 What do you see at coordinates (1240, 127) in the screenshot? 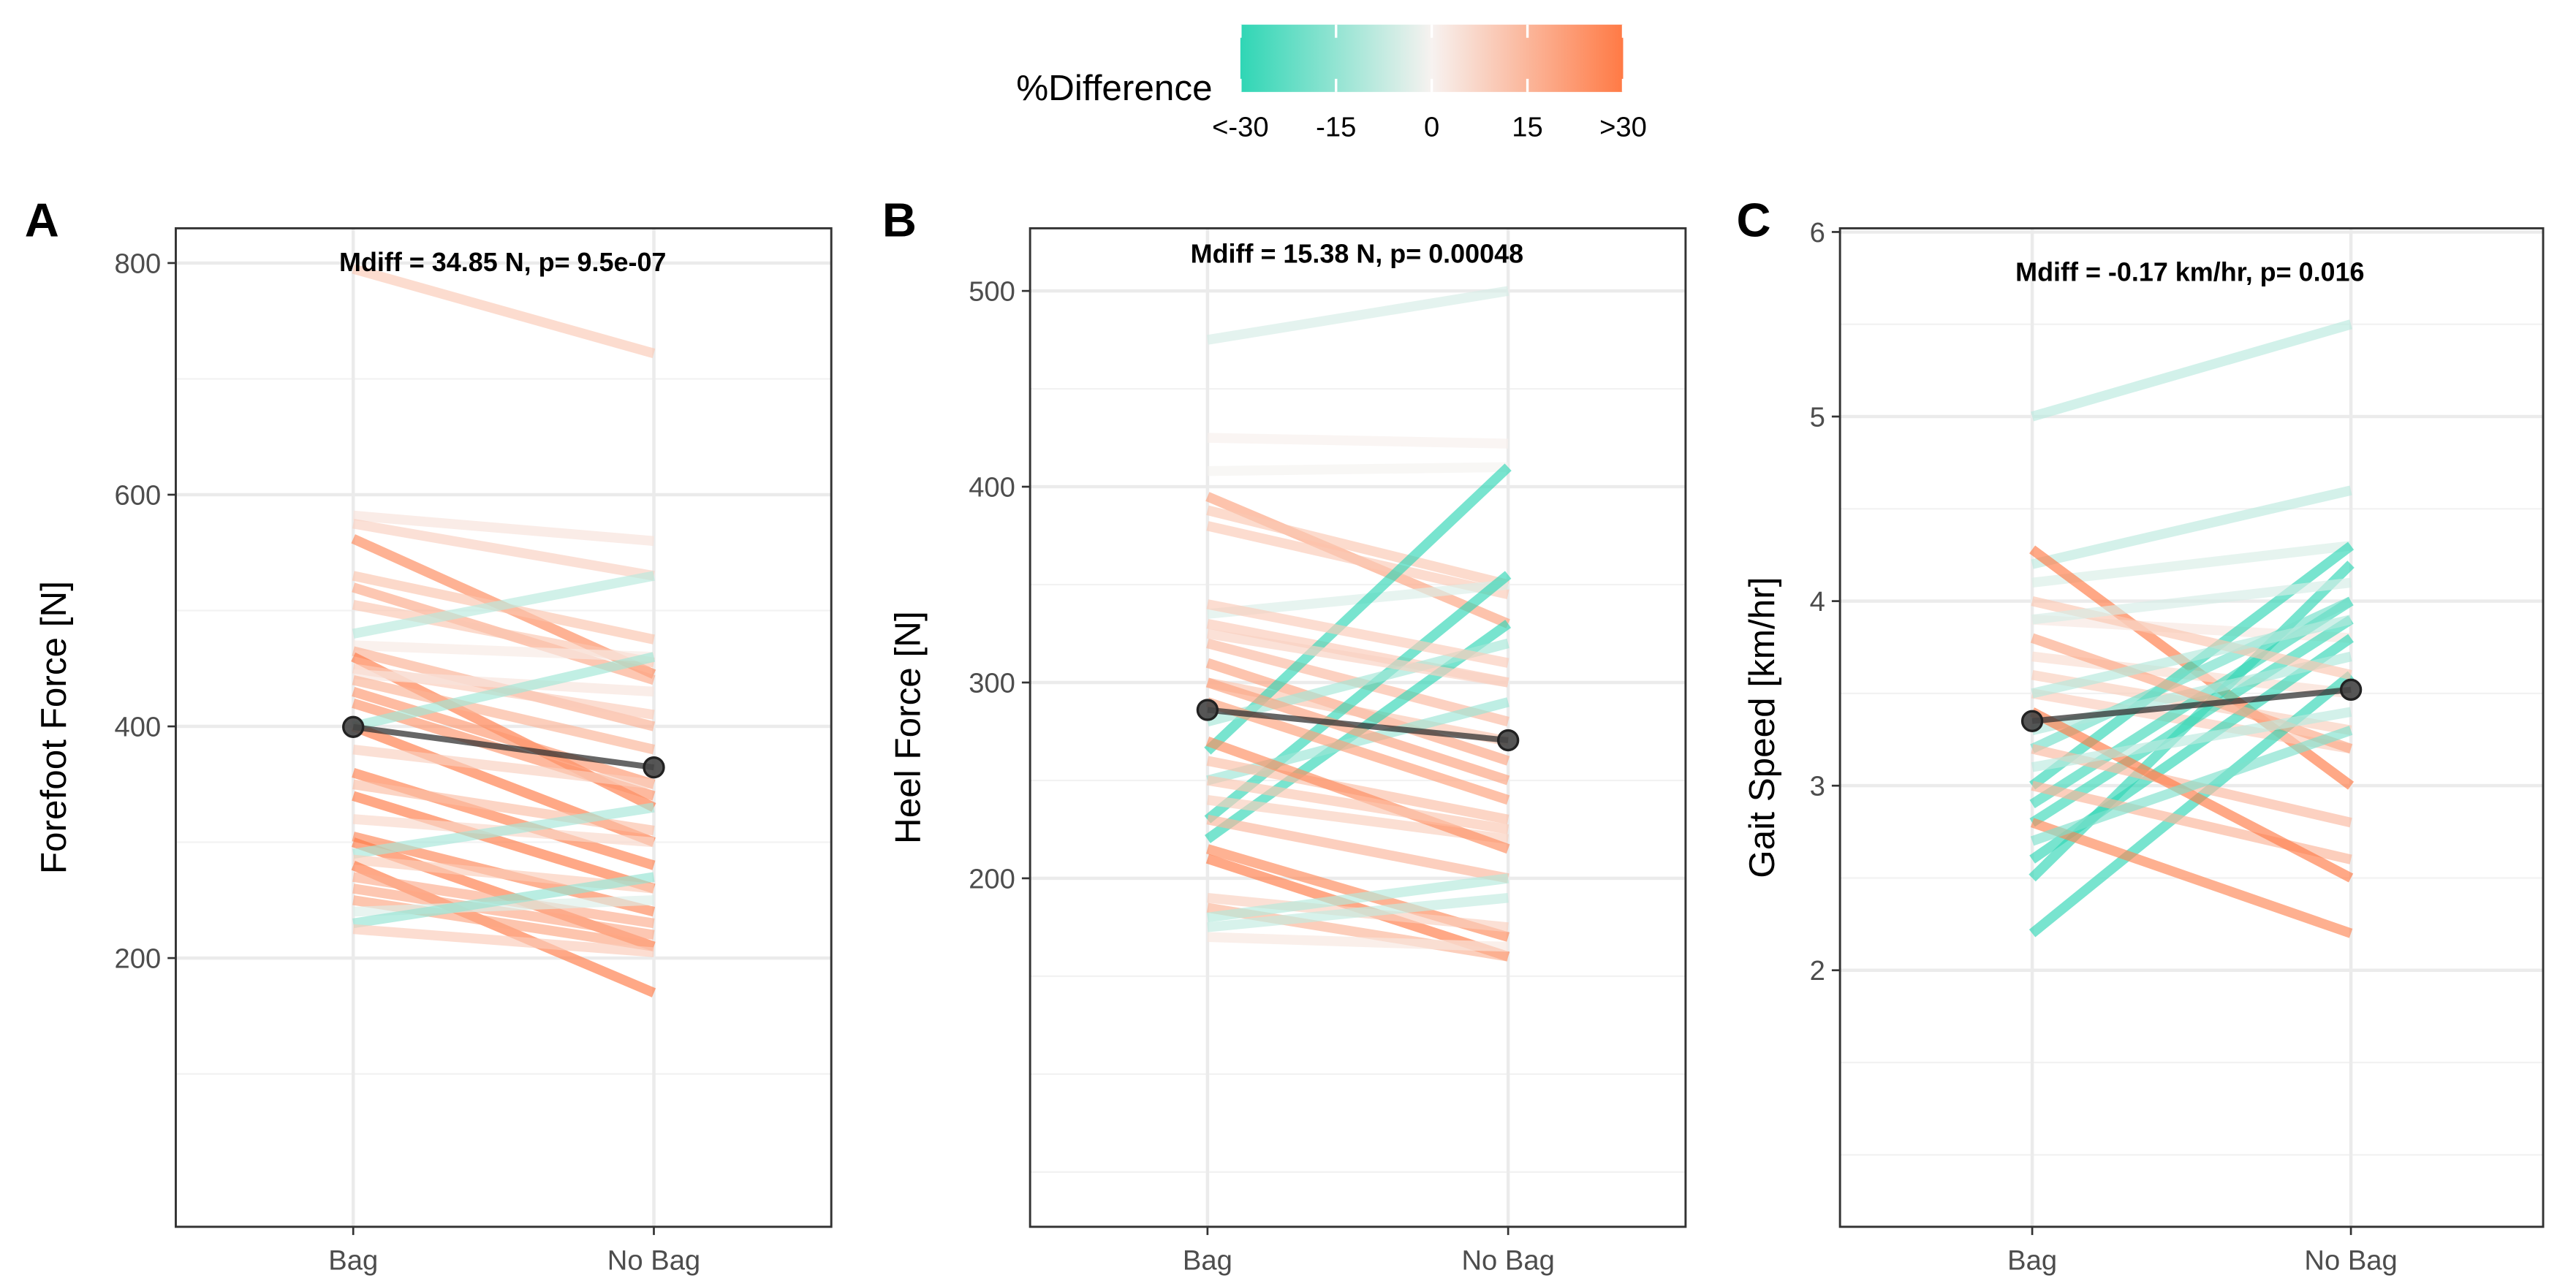
I see `colorbar-tick-label: <-30` at bounding box center [1240, 127].